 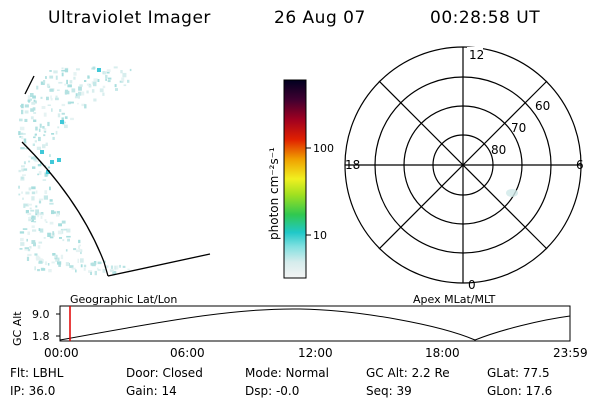 I want to click on mlt-label-0: 0, so click(x=472, y=285).